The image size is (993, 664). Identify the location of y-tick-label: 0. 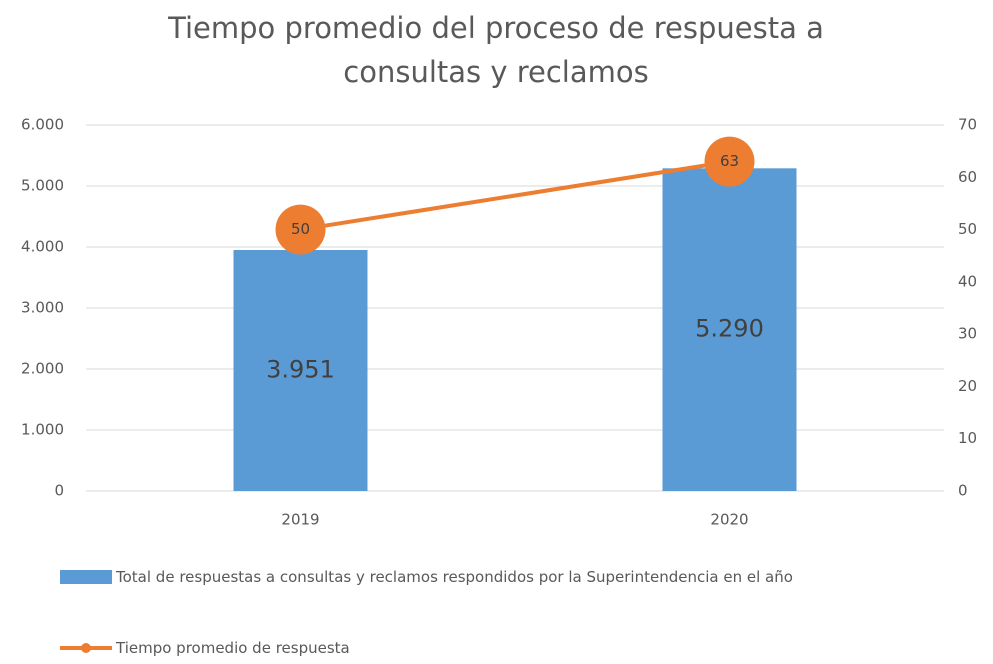
(59, 491).